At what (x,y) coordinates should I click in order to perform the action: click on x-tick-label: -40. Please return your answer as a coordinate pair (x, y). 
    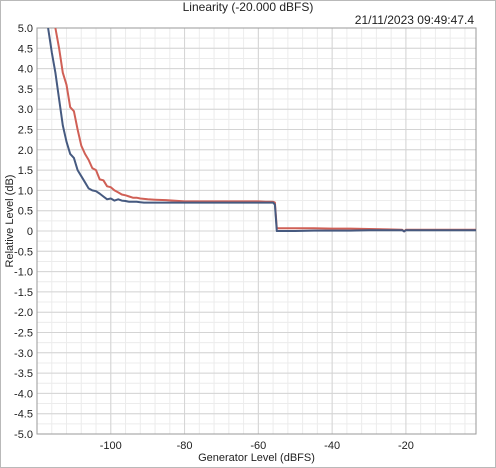
    Looking at the image, I should click on (332, 446).